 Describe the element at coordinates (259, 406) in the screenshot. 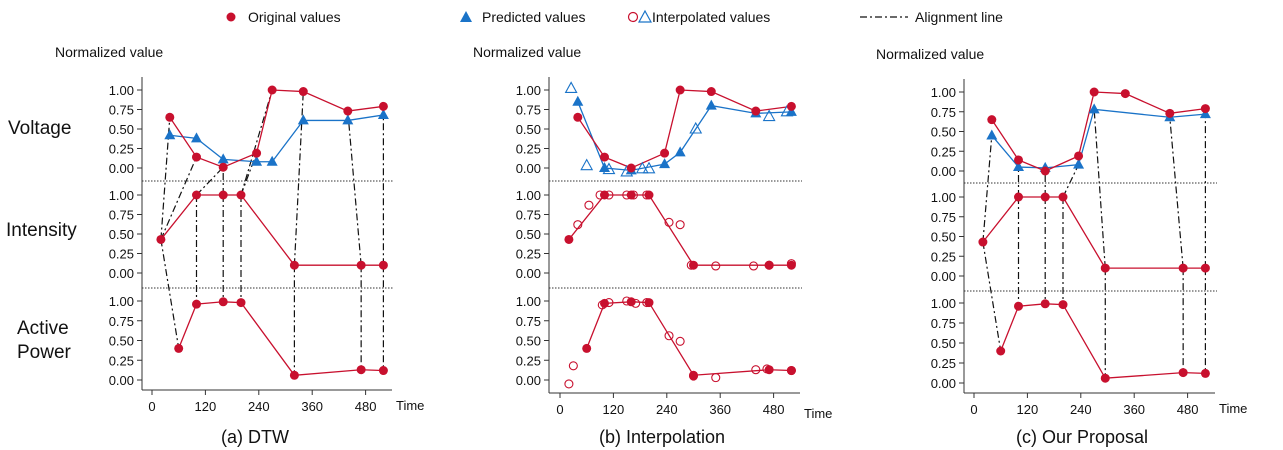

I see `x-tick-label: 240` at that location.